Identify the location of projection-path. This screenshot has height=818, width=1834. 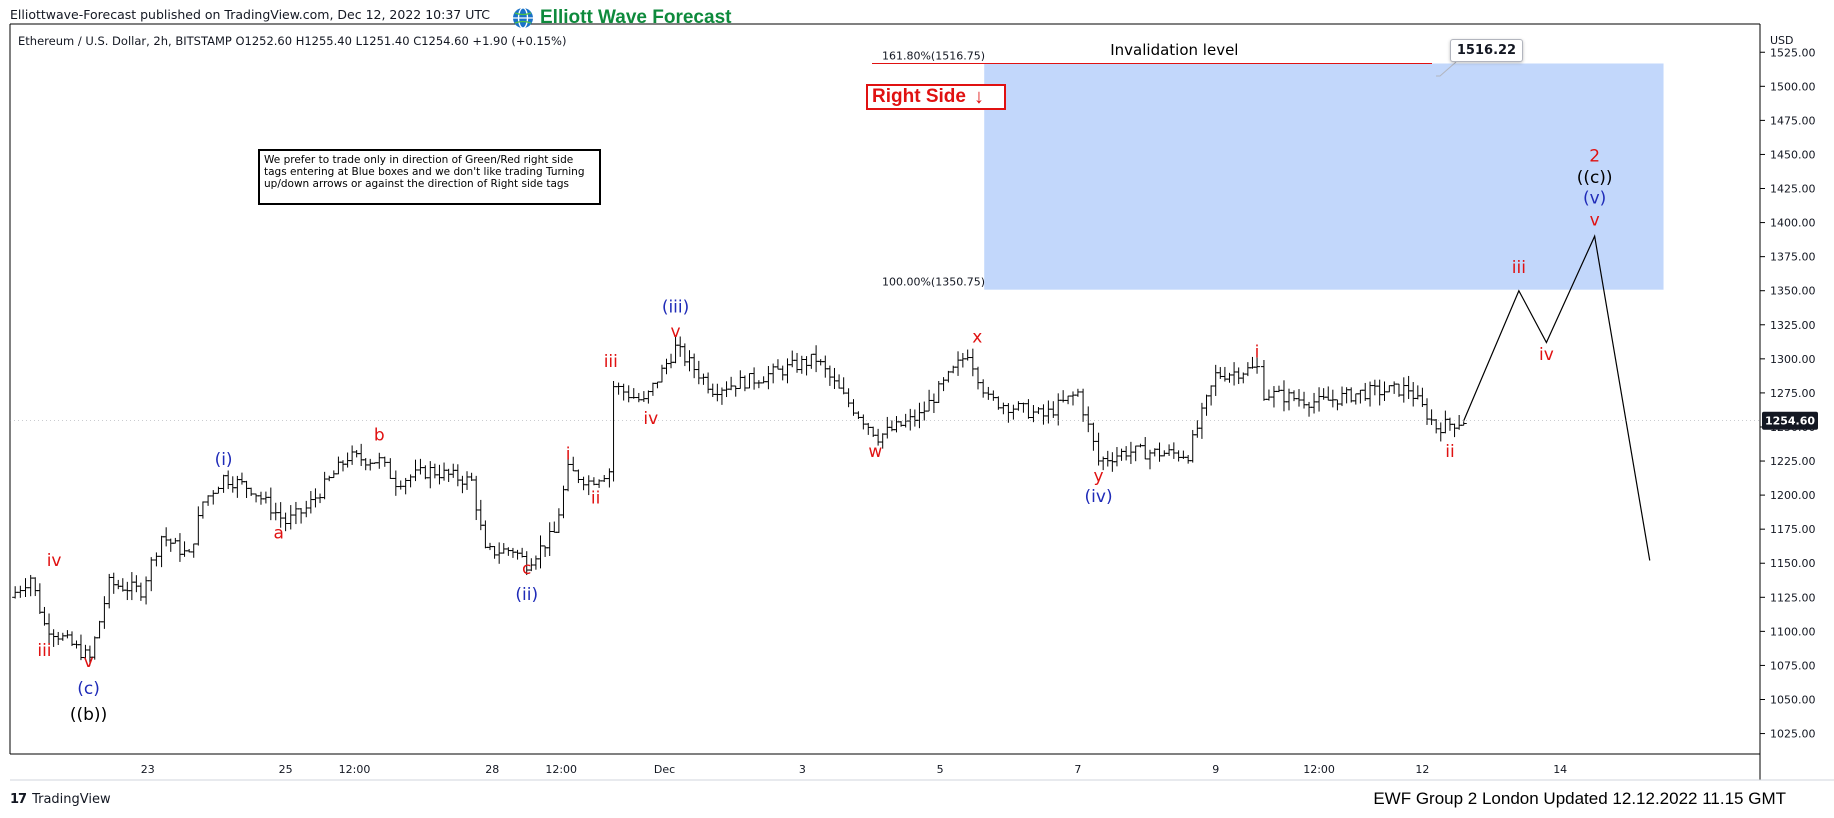
(1557, 397).